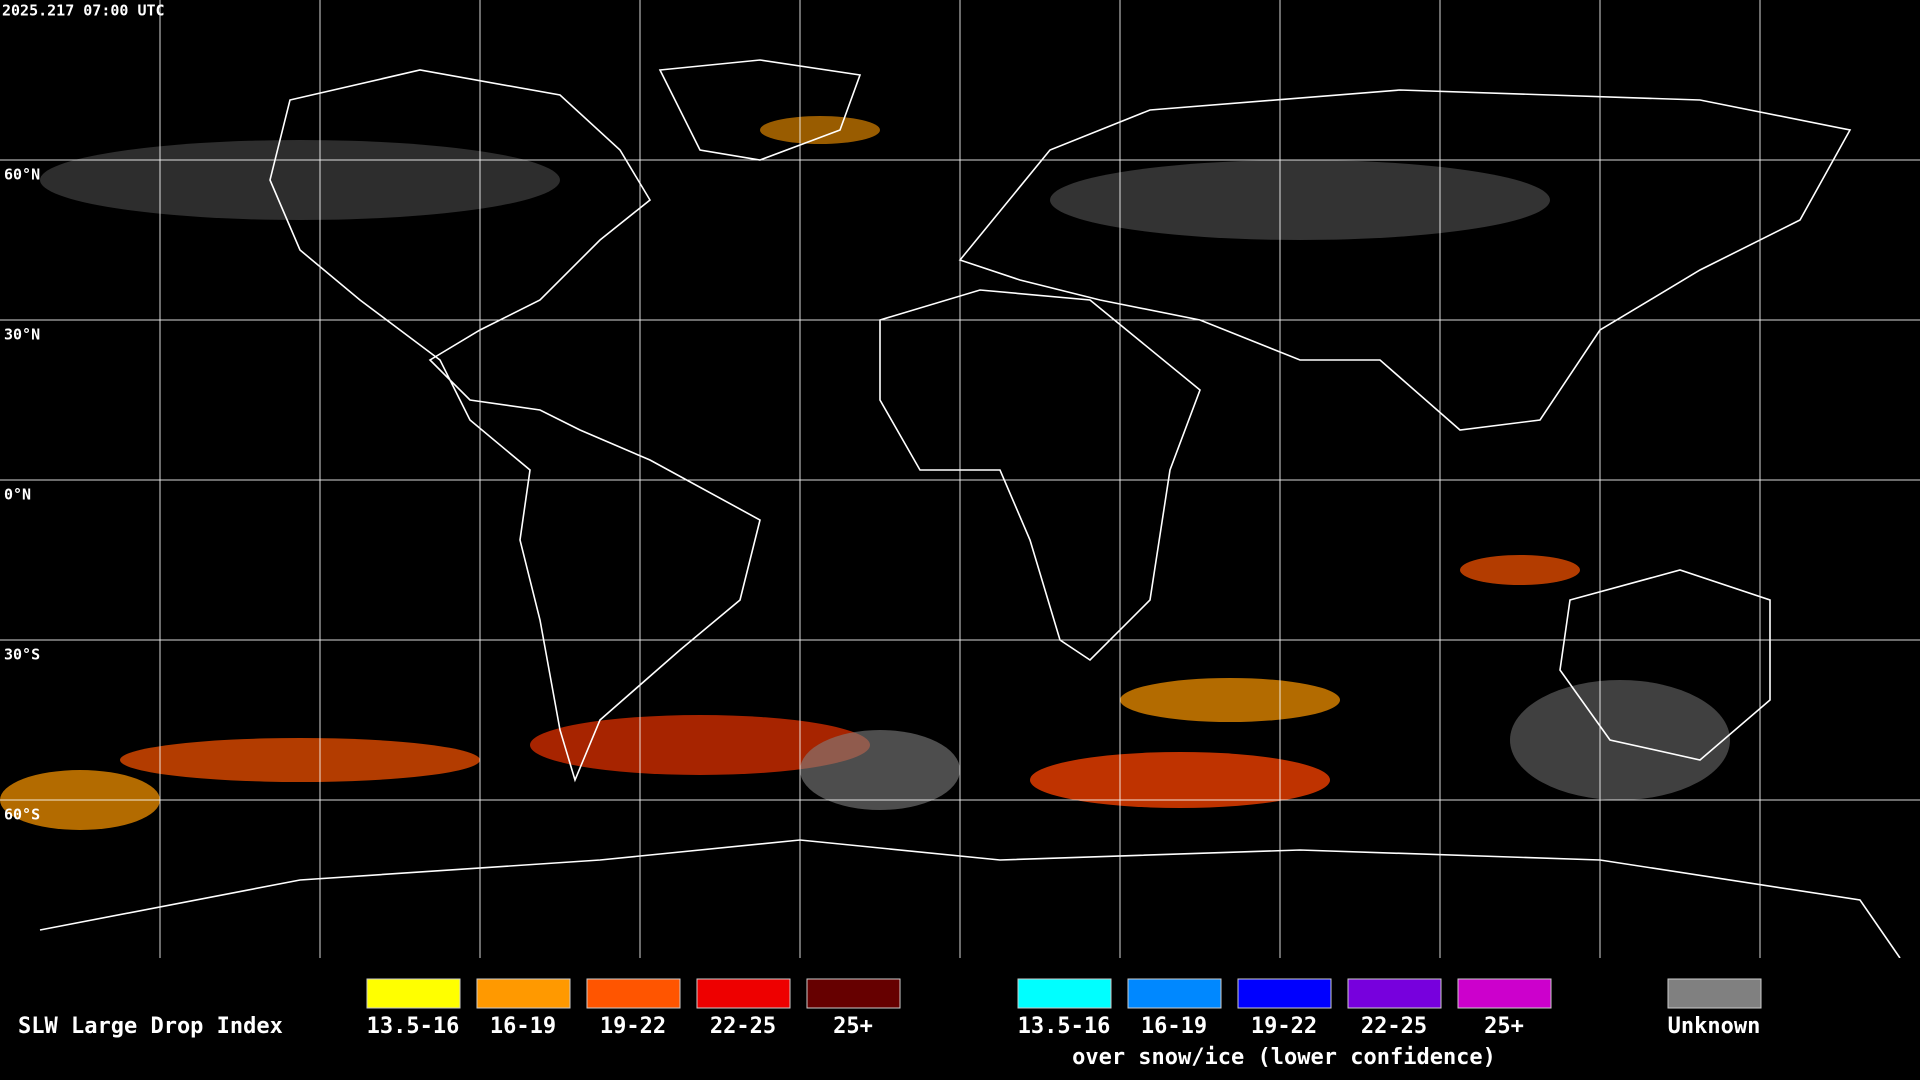 The image size is (1920, 1080). Describe the element at coordinates (83, 11) in the screenshot. I see `timestamp: 2025.217 07:00 UTC` at that location.